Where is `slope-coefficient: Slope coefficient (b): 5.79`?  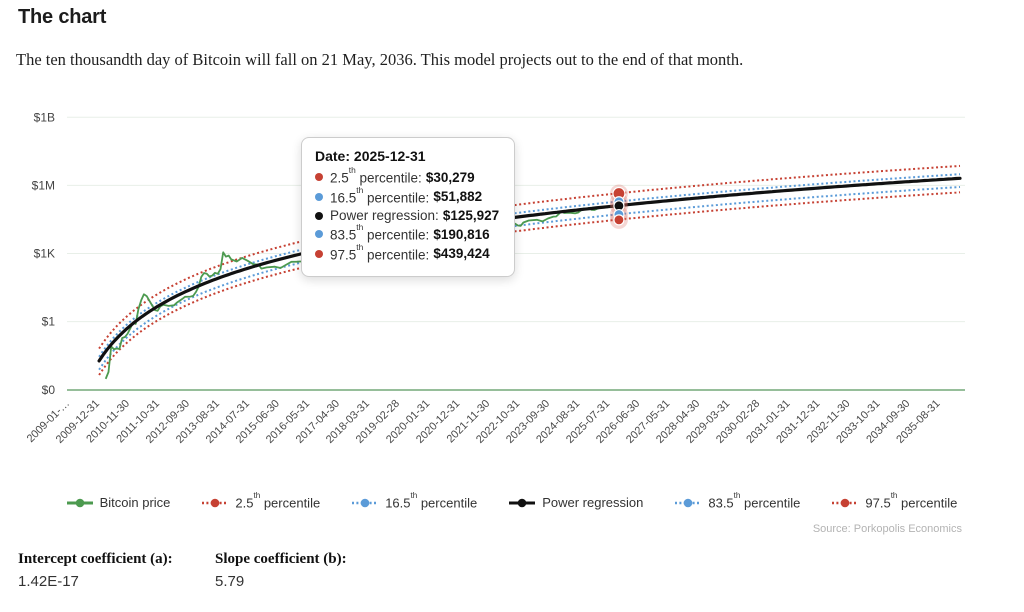 slope-coefficient: Slope coefficient (b): 5.79 is located at coordinates (313, 570).